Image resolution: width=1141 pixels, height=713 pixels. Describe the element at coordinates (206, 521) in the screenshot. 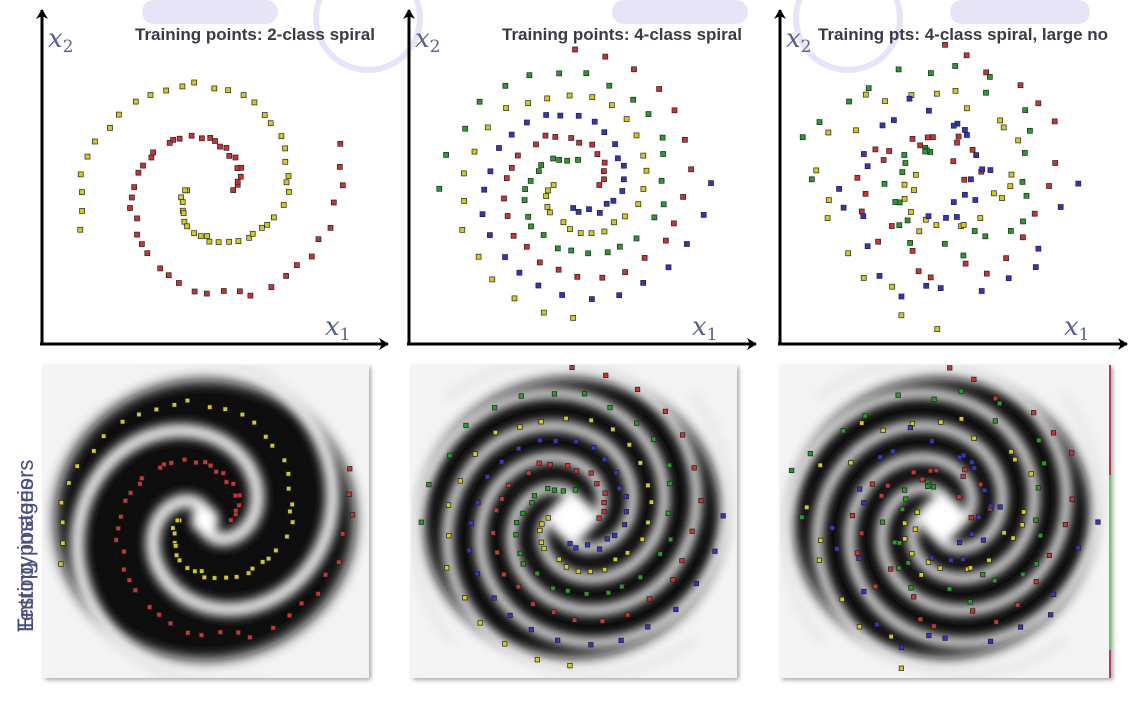

I see `entropy-image-2class` at that location.